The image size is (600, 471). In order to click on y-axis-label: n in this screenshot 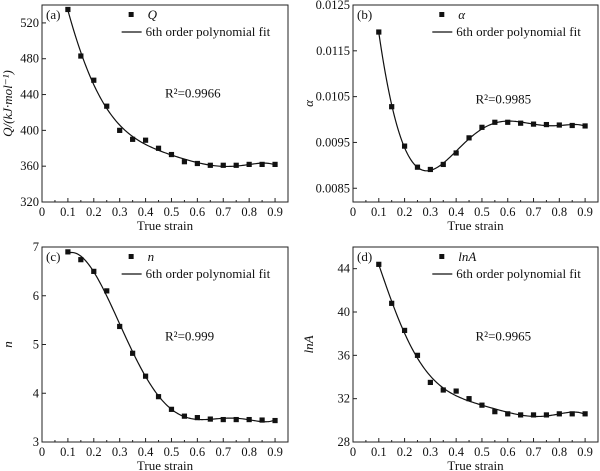, I will do `click(7, 344)`.